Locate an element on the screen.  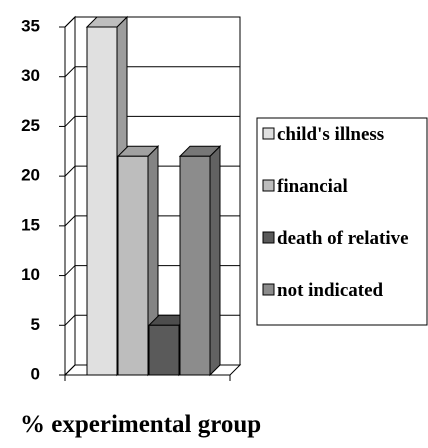
x-axis-label: % experimental group is located at coordinates (140, 424).